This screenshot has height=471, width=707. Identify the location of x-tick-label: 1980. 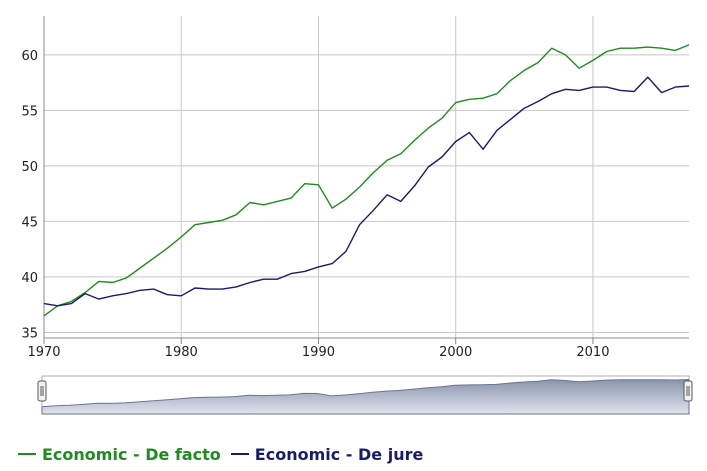
(181, 352).